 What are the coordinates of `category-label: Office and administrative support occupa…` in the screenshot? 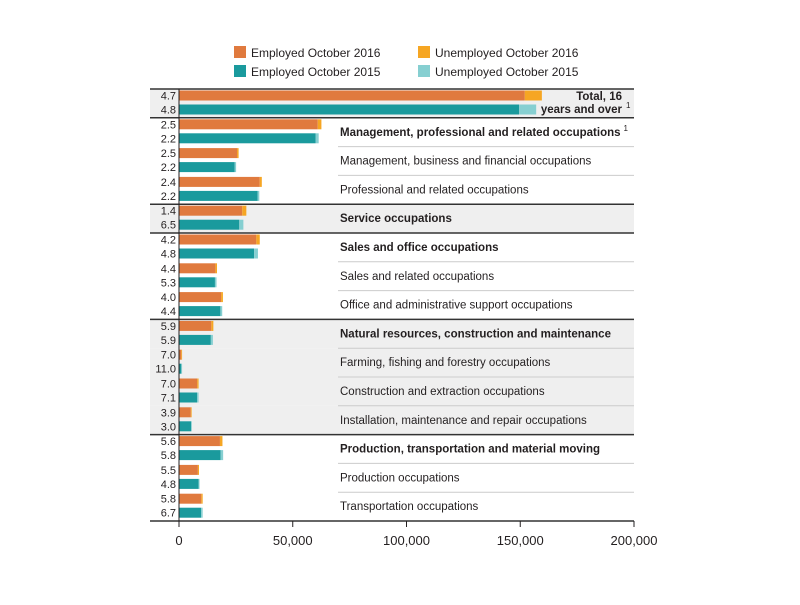 It's located at (456, 306).